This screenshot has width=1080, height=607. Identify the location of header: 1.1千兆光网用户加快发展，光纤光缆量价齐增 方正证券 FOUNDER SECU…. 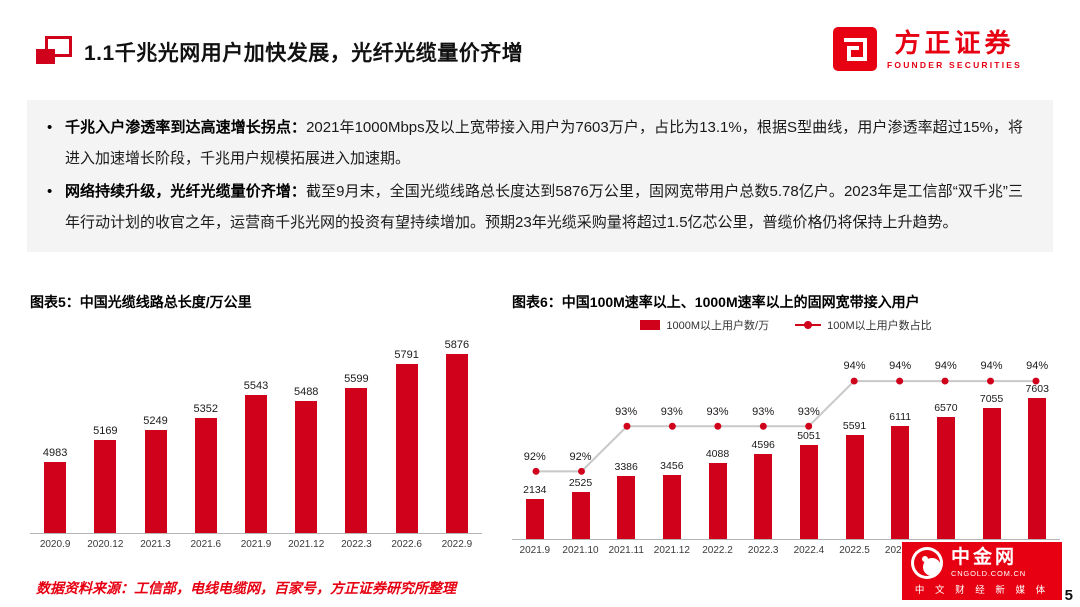
(543, 54).